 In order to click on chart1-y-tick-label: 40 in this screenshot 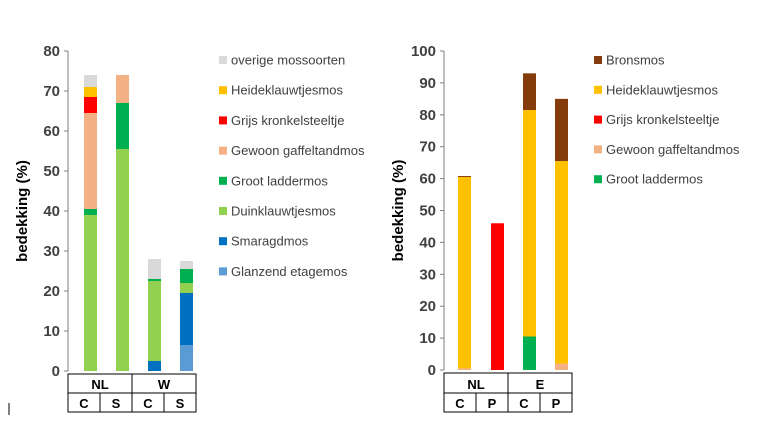, I will do `click(51, 211)`.